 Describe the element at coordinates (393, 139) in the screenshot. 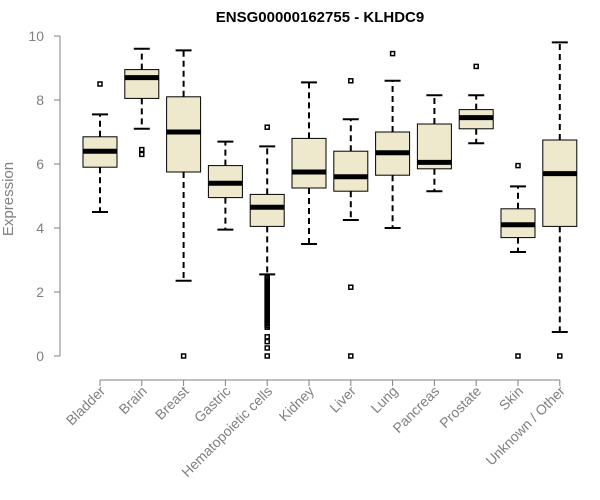

I see `box-lung` at that location.